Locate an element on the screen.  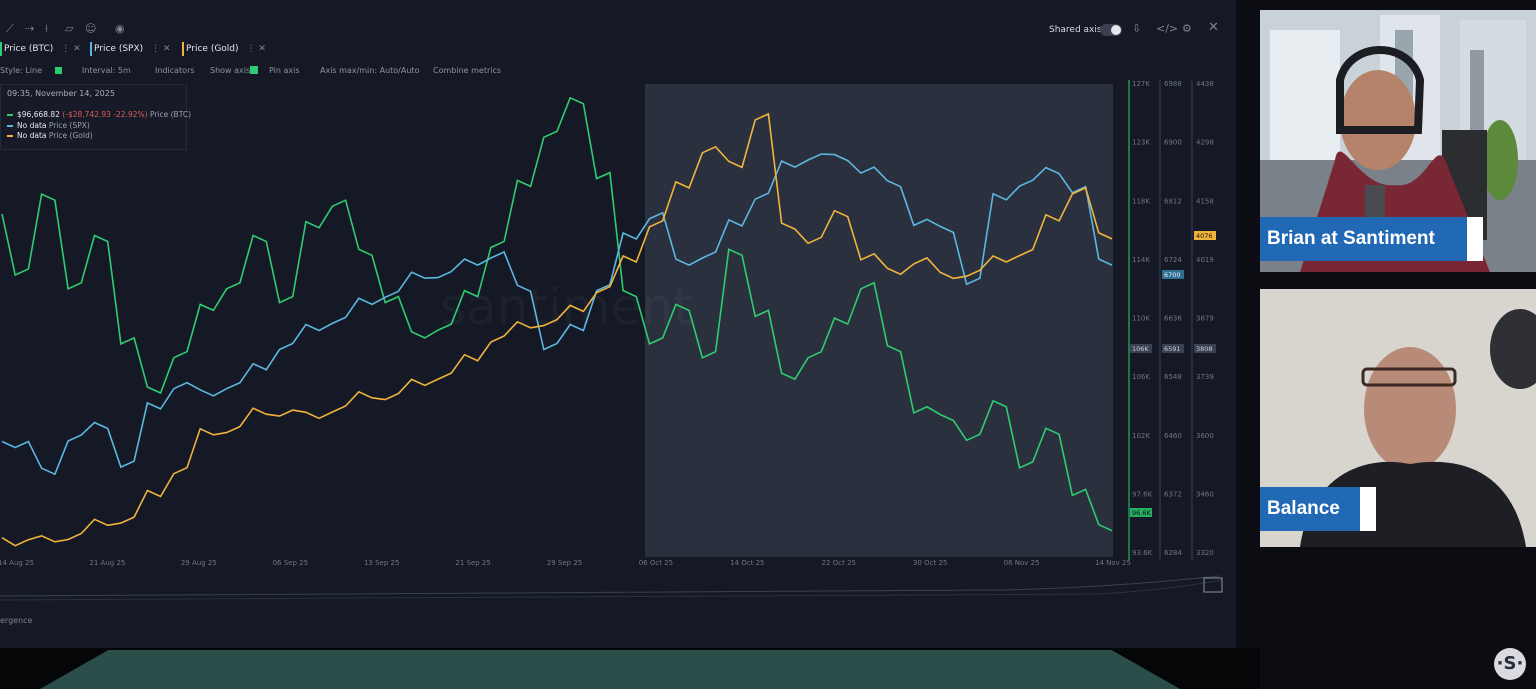
spx-color-indicator is located at coordinates (91, 49).